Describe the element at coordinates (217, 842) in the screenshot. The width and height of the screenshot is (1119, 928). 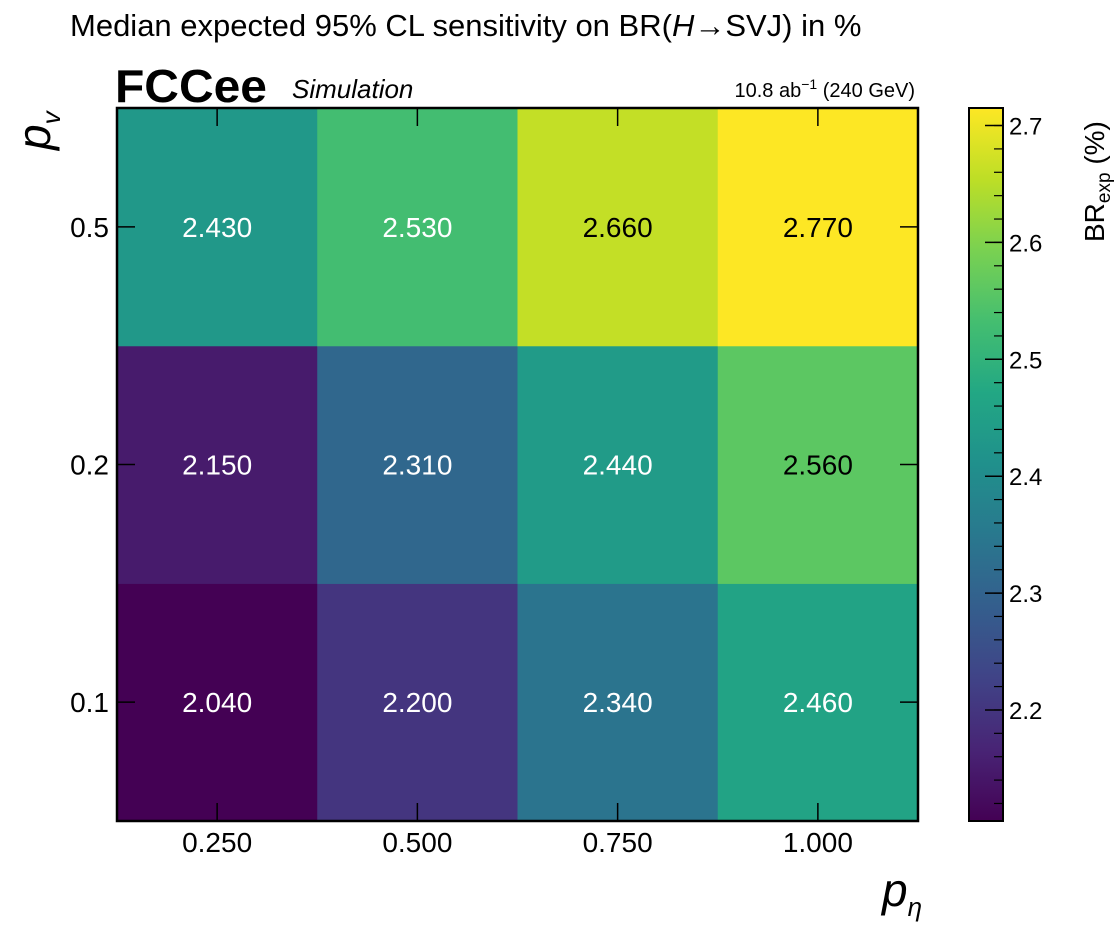
I see `x-tick-label: 0.250` at that location.